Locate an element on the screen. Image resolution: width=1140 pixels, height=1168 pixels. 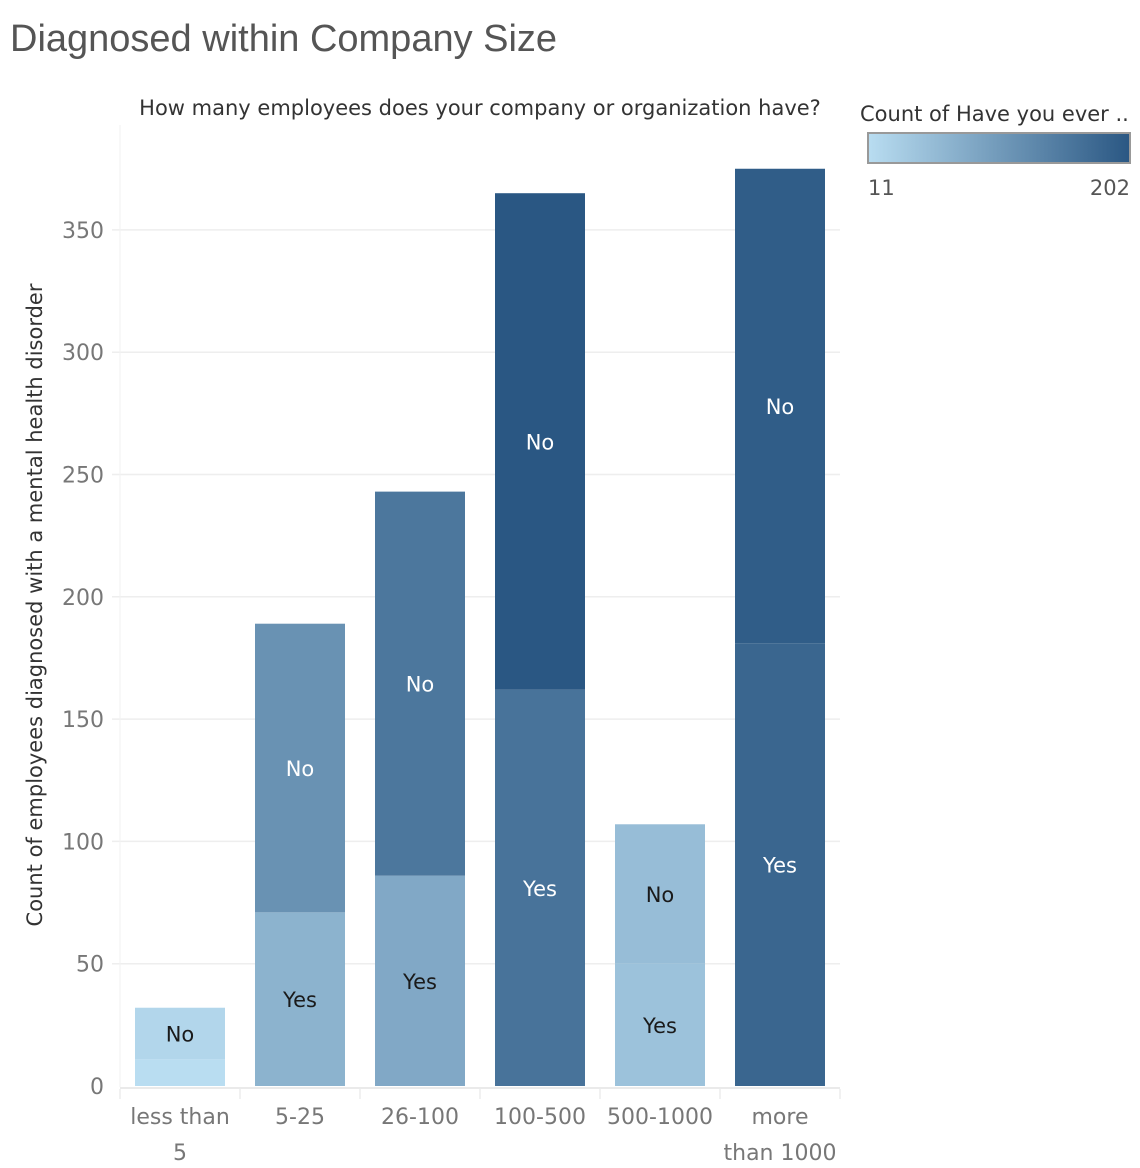
x-tick-label: 5-25 is located at coordinates (300, 1117).